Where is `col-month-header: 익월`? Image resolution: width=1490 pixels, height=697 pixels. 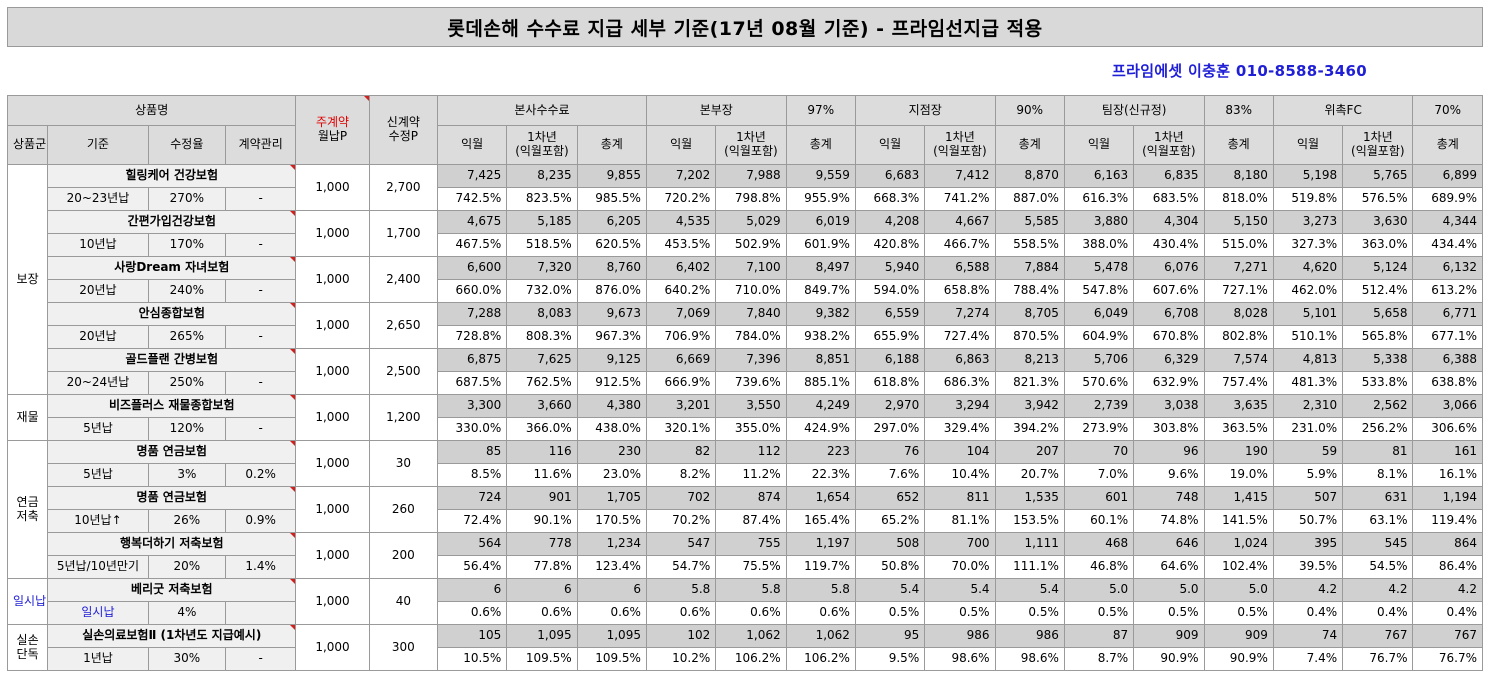
col-month-header: 익월 is located at coordinates (681, 145).